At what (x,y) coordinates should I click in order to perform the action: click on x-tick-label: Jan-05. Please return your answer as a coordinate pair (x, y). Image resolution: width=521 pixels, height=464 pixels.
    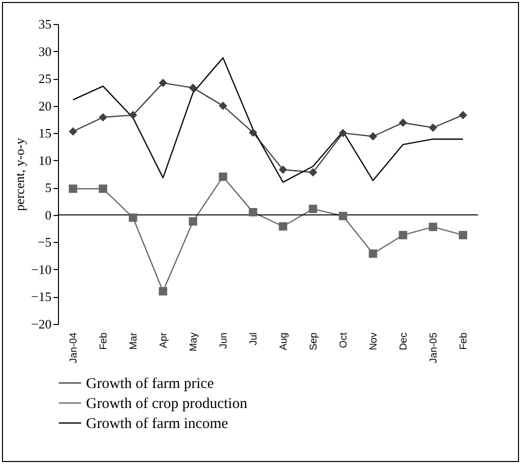
    Looking at the image, I should click on (434, 348).